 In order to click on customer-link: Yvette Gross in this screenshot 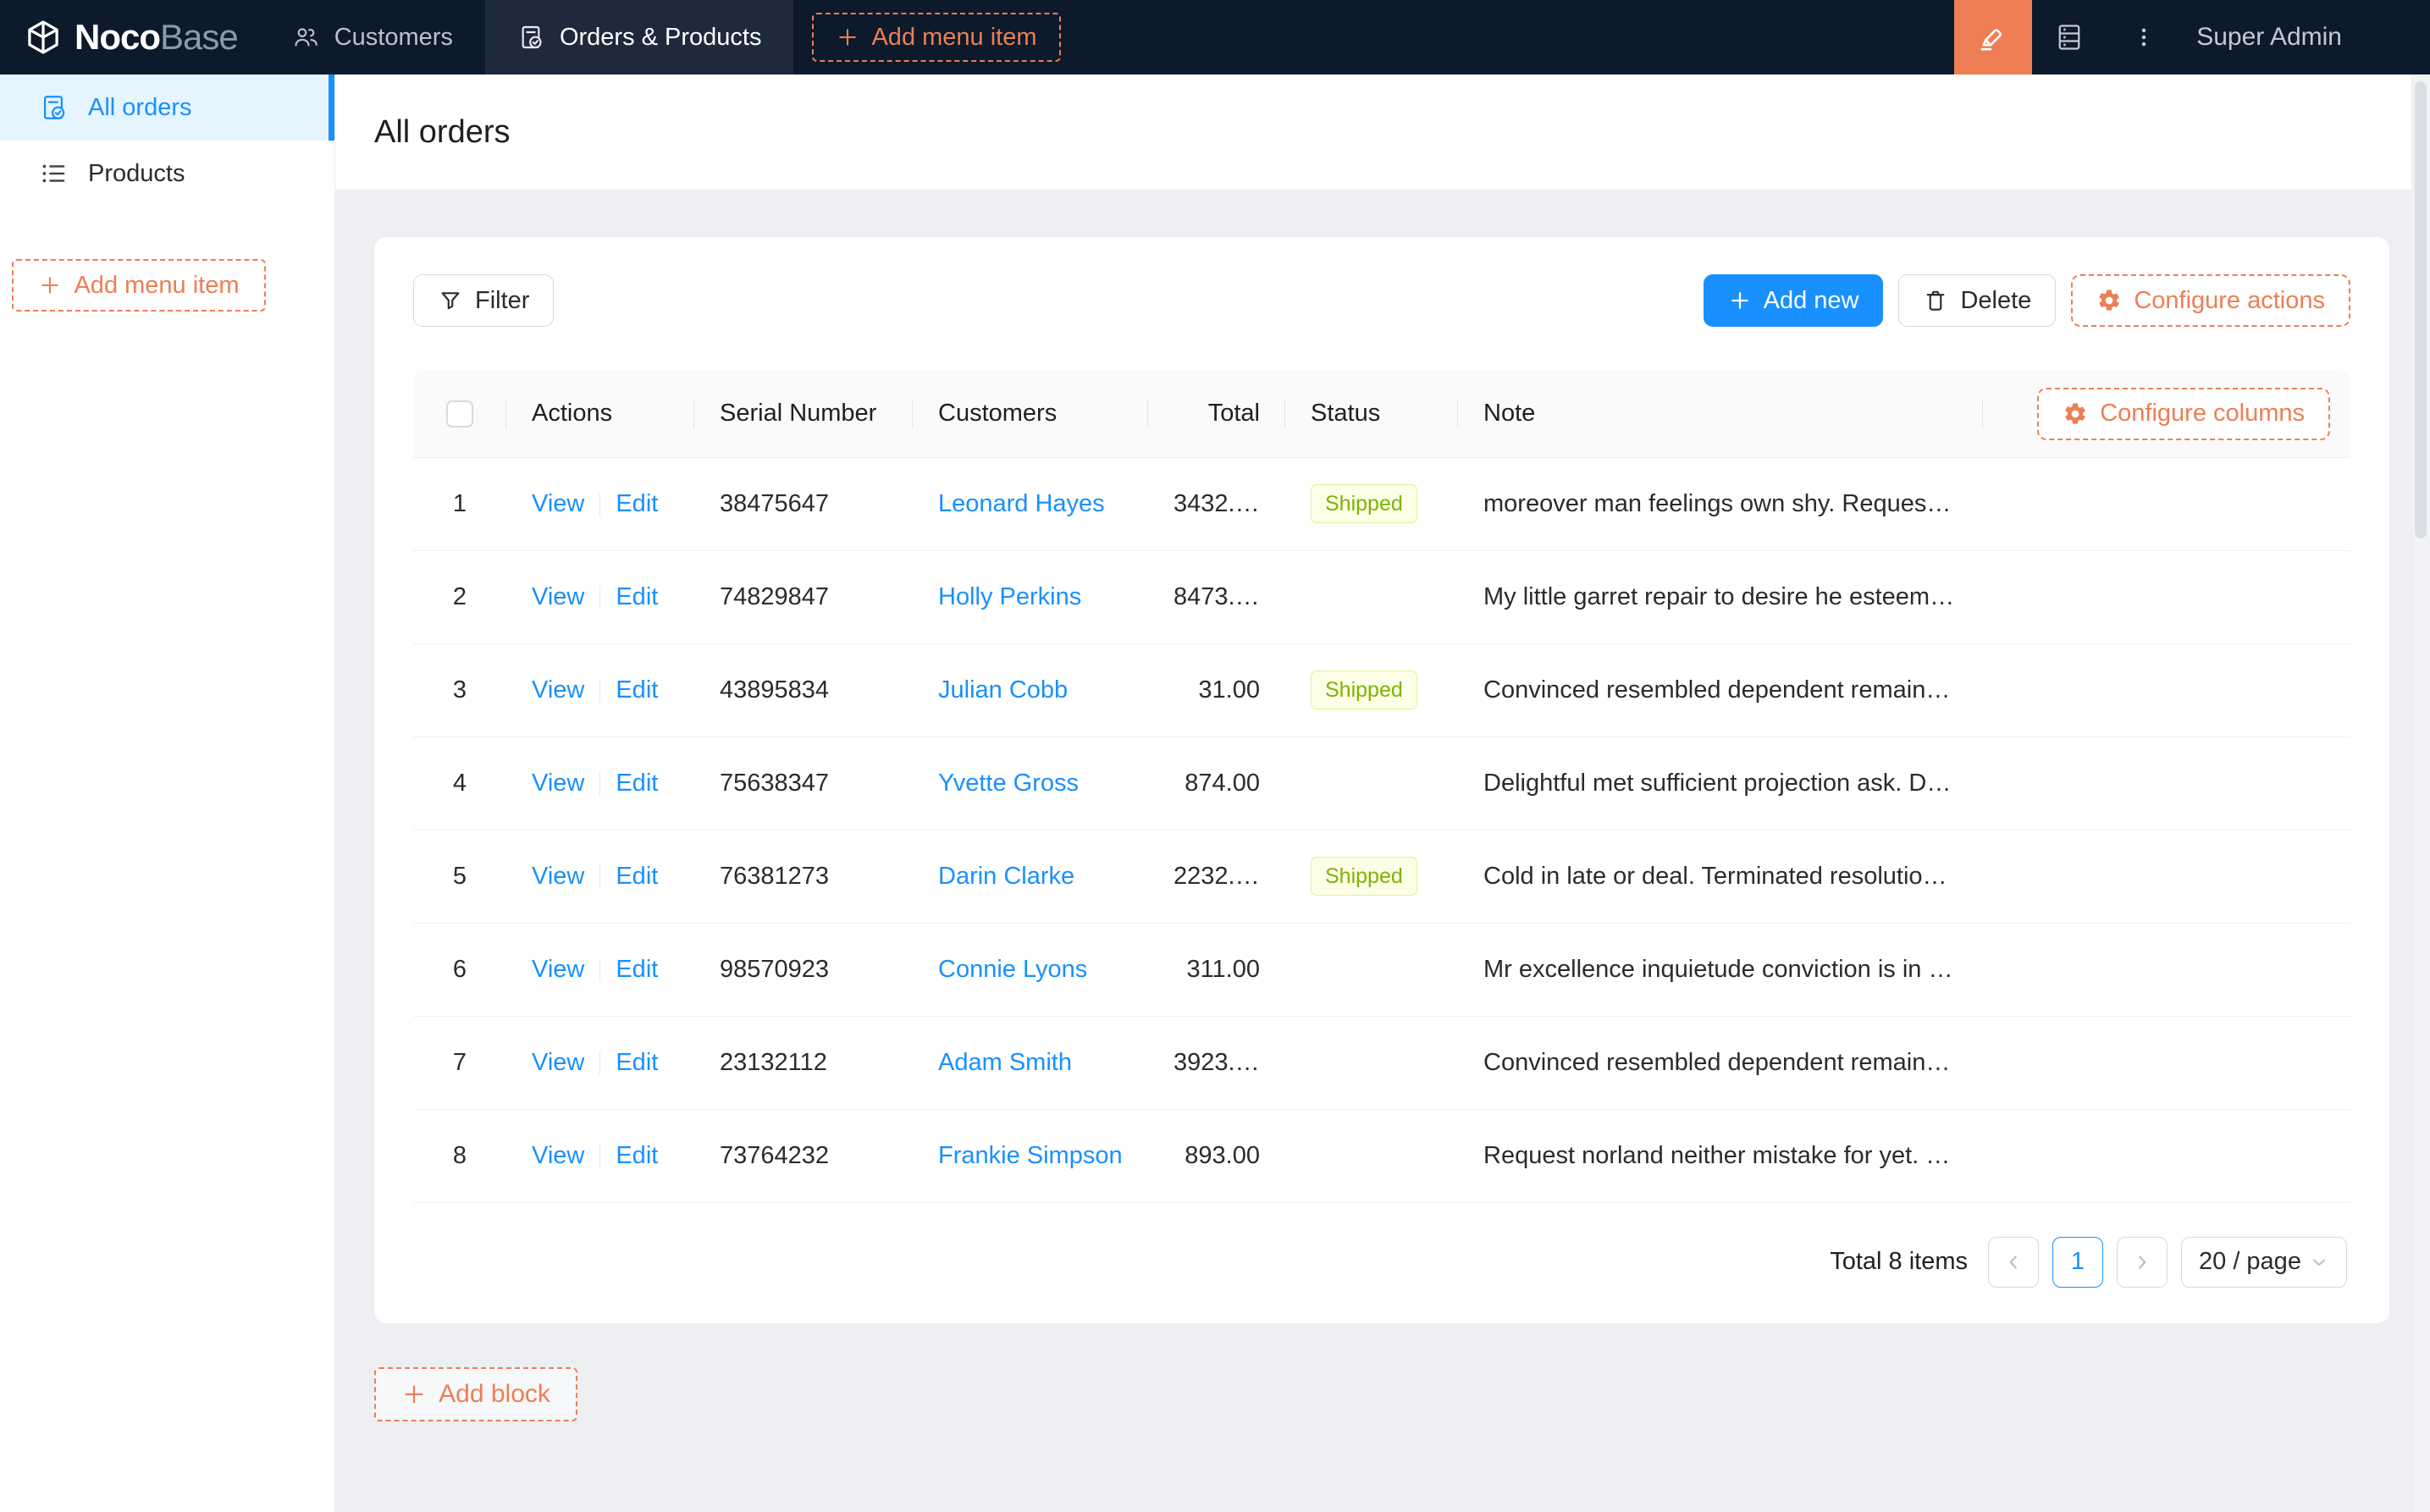, I will do `click(1009, 783)`.